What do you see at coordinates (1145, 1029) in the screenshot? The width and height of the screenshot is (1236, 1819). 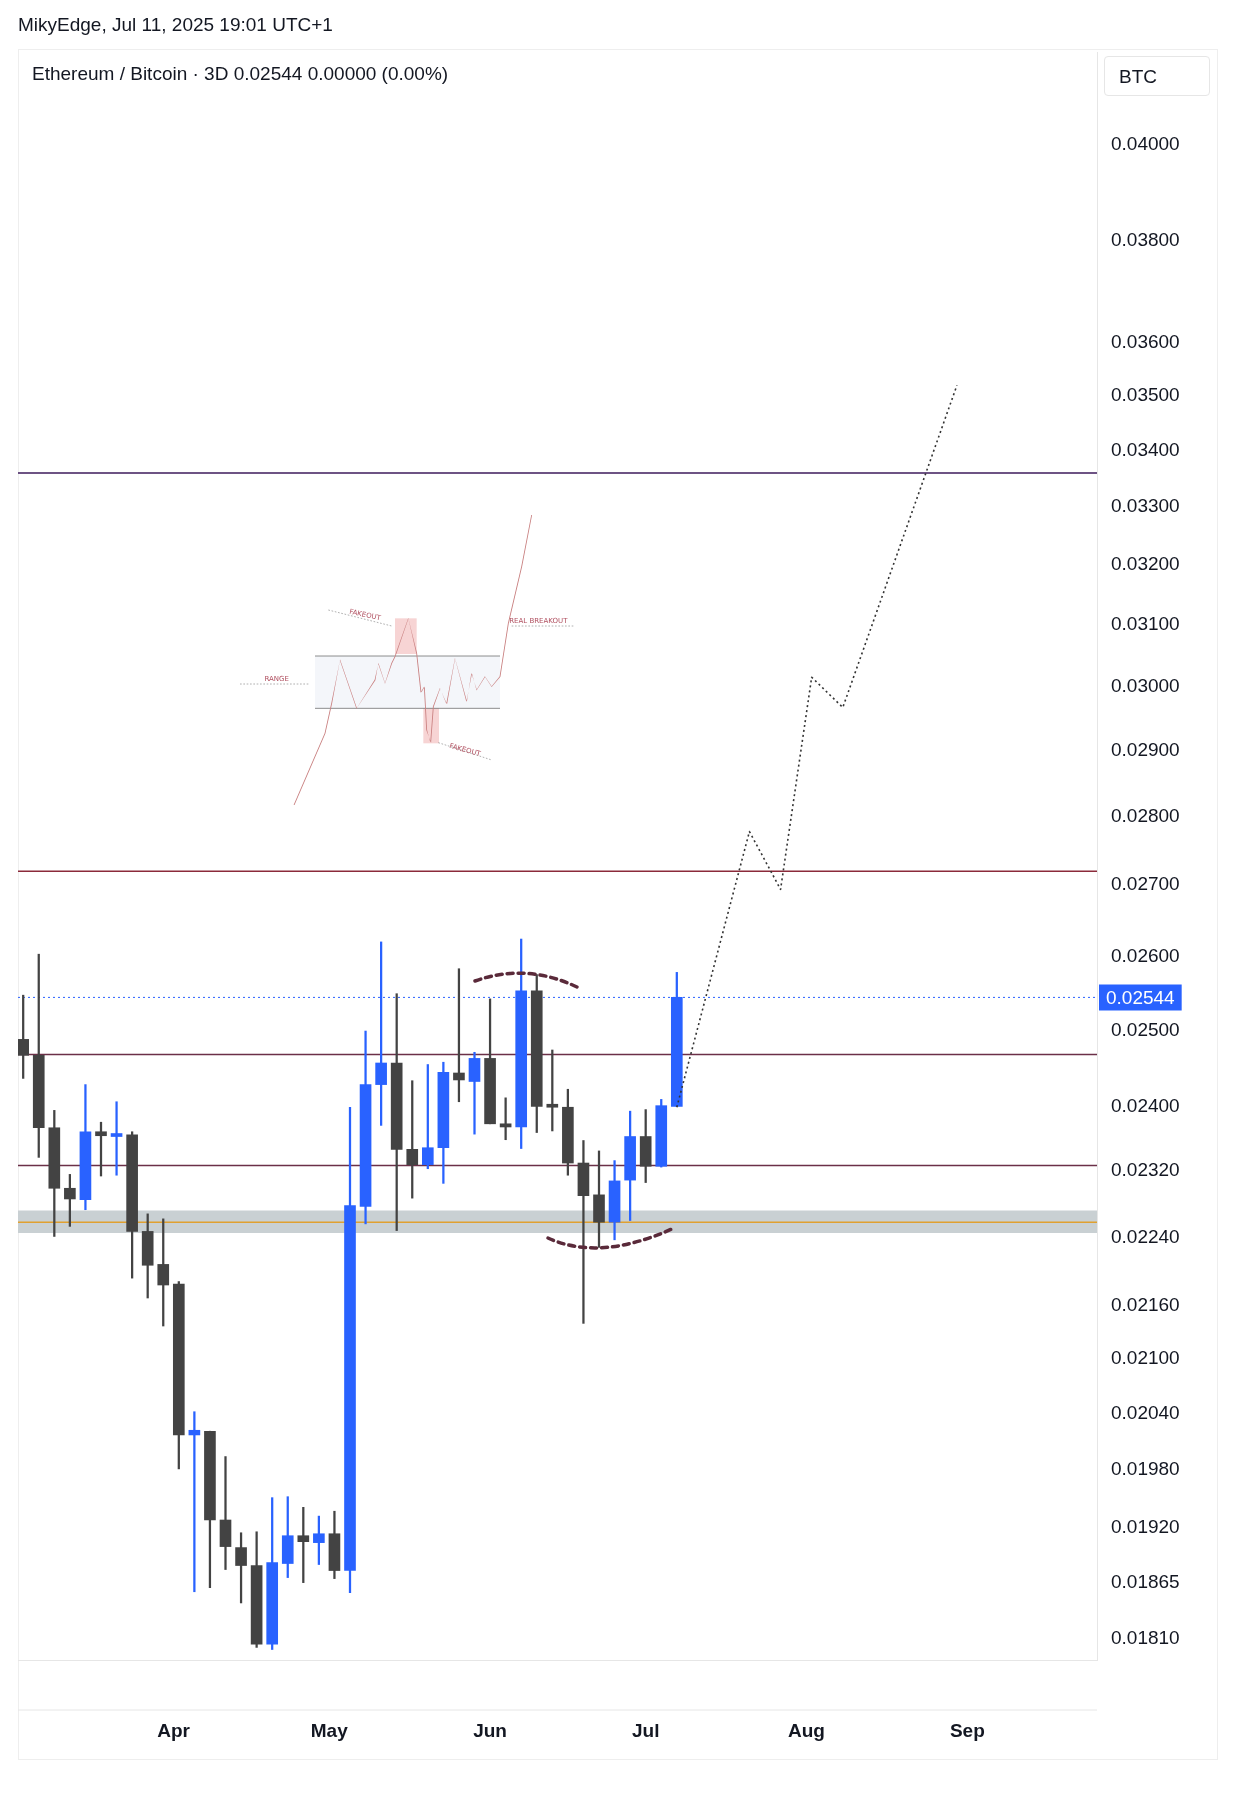 I see `y-tick-label: 0.02500` at bounding box center [1145, 1029].